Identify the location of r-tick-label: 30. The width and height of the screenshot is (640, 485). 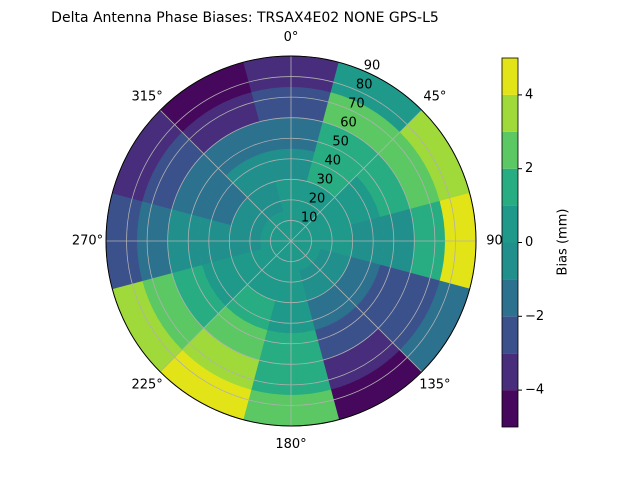
(325, 180).